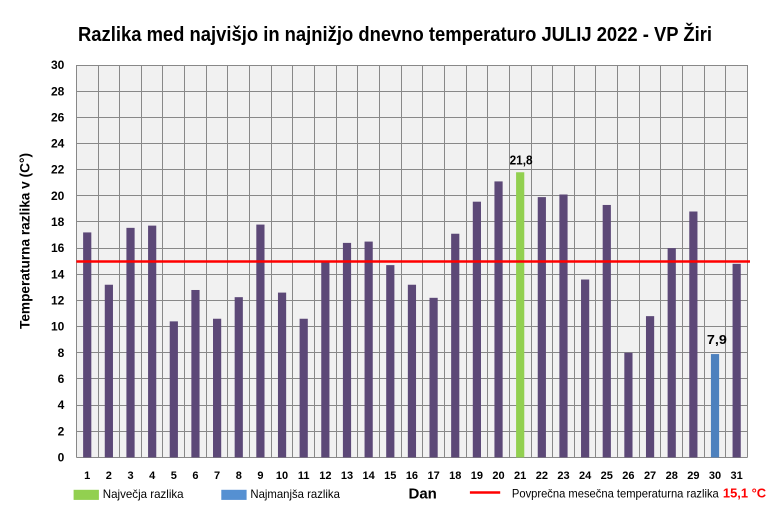 The image size is (772, 511). What do you see at coordinates (295, 494) in the screenshot?
I see `svg-text: Najmanjša razlika` at bounding box center [295, 494].